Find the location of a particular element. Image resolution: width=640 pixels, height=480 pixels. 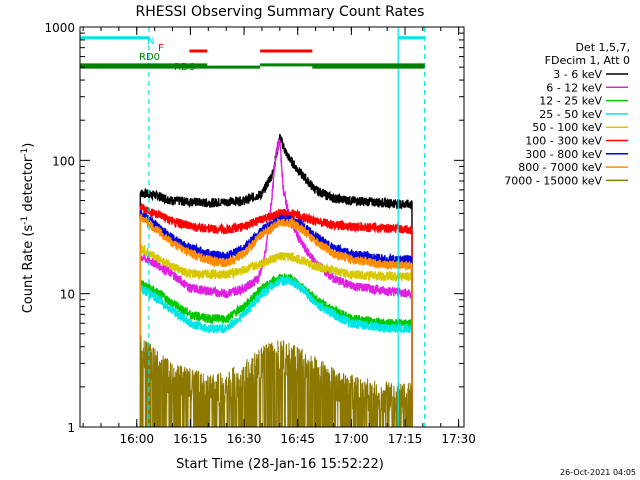

legend-label-7: 800 - 7000 keV is located at coordinates (560, 167).